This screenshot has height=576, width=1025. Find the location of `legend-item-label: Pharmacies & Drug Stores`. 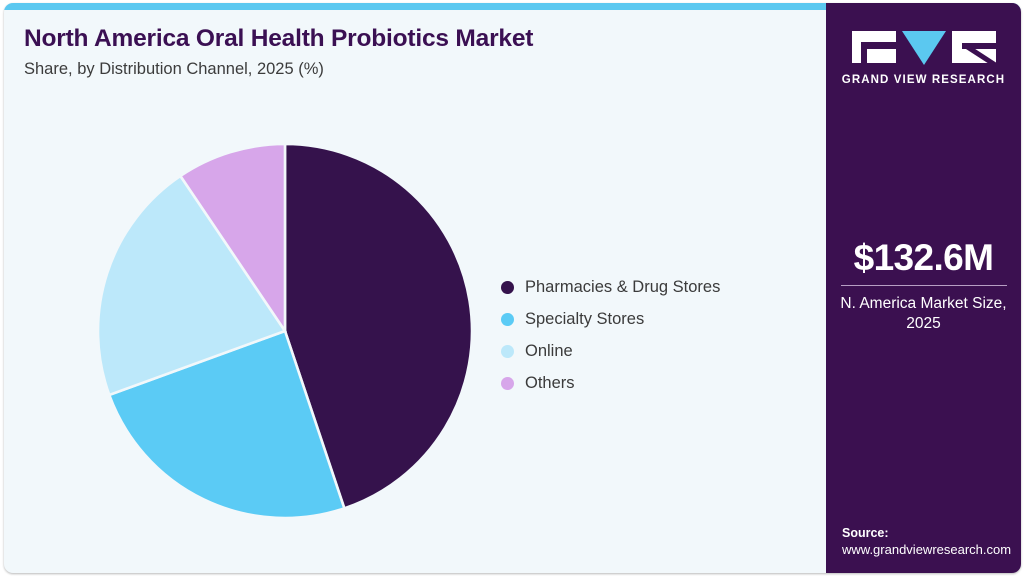

legend-item-label: Pharmacies & Drug Stores is located at coordinates (623, 286).